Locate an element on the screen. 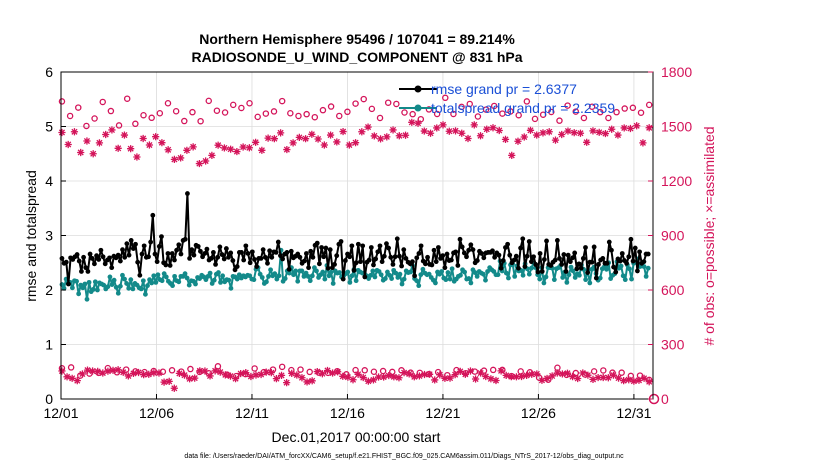 The width and height of the screenshot is (830, 470). x-tick-label: 12/16 is located at coordinates (347, 413).